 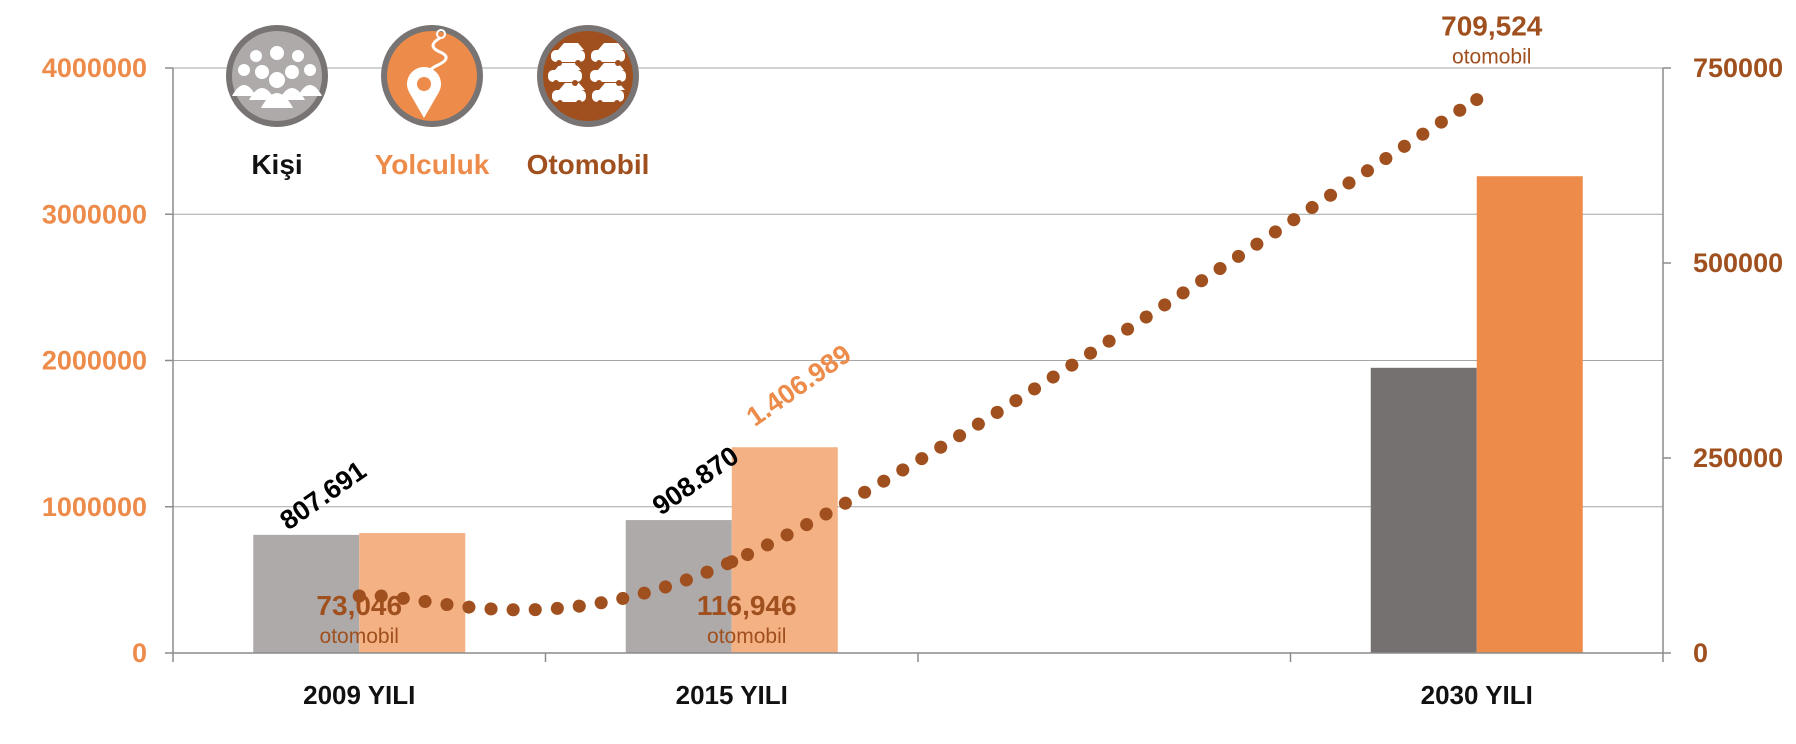 What do you see at coordinates (94, 507) in the screenshot?
I see `left-tick-label: 1000000` at bounding box center [94, 507].